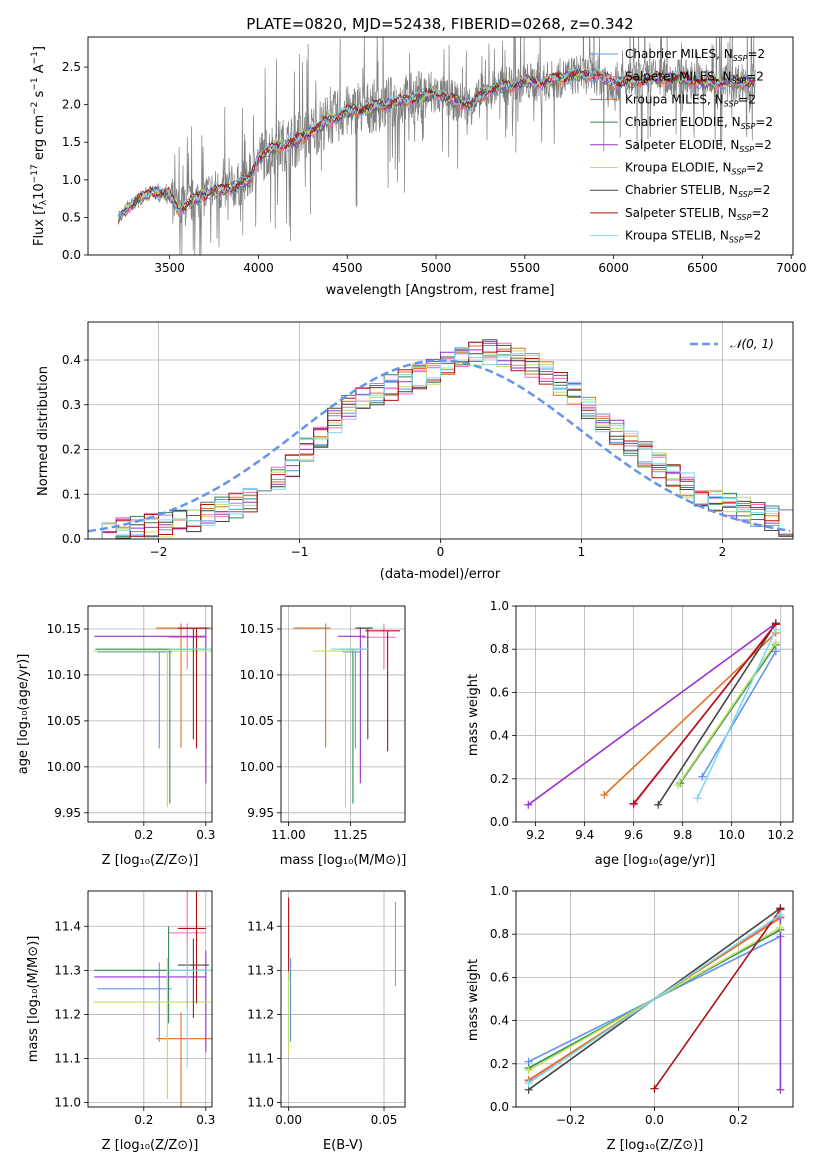  I want to click on y-tick-label: 0.6, so click(499, 692).